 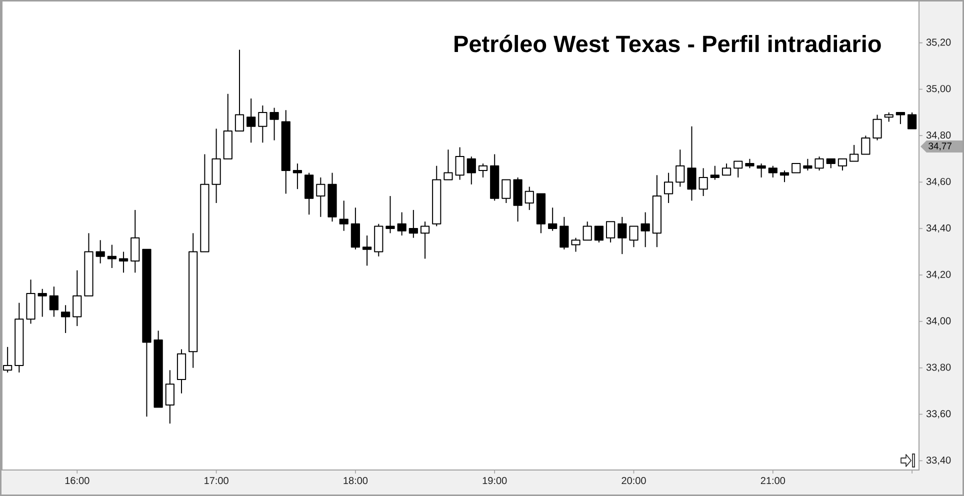 I want to click on x-tick-label: 16:00, so click(x=77, y=480).